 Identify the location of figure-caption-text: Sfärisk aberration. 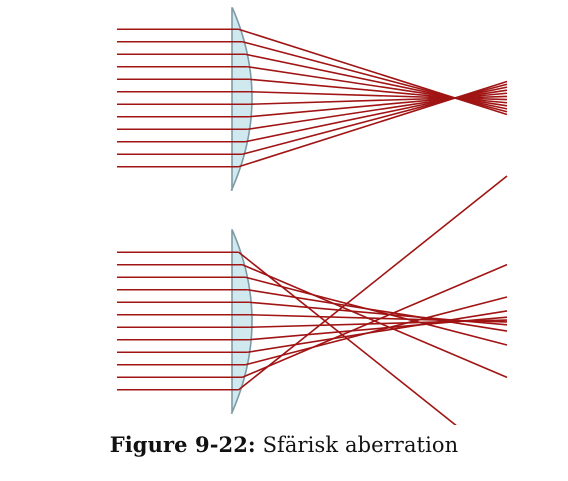
(360, 445).